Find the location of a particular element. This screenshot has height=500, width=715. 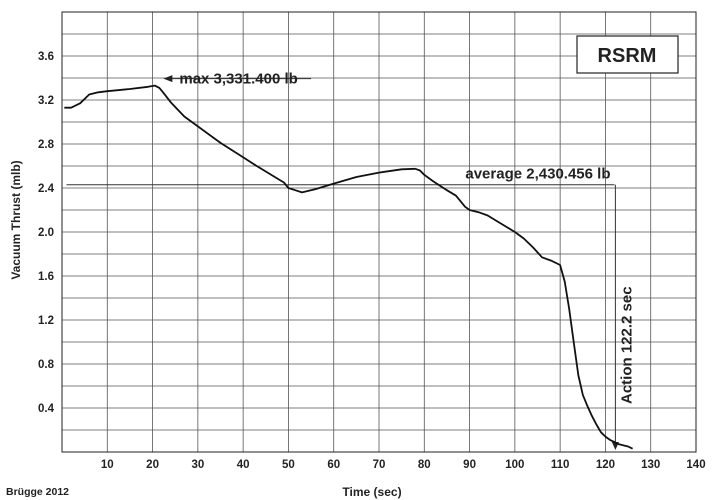

action-annotation: Action 122.2 sec is located at coordinates (626, 345).